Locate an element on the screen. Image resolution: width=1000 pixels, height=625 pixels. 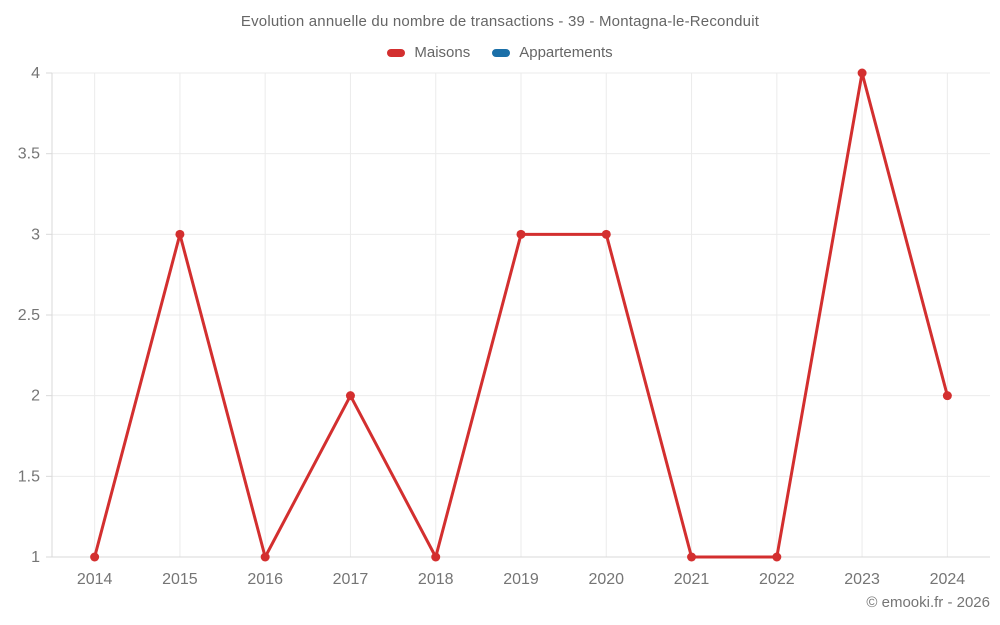
legend-item-maisons: Maisons is located at coordinates (428, 52).